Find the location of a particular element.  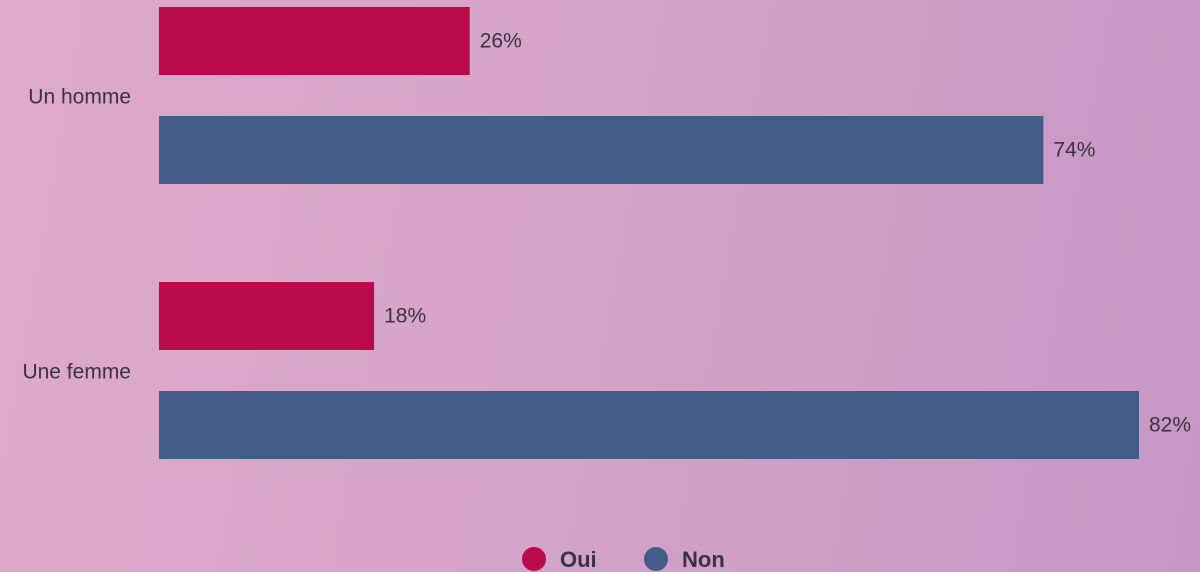

value-label: 26% is located at coordinates (501, 41).